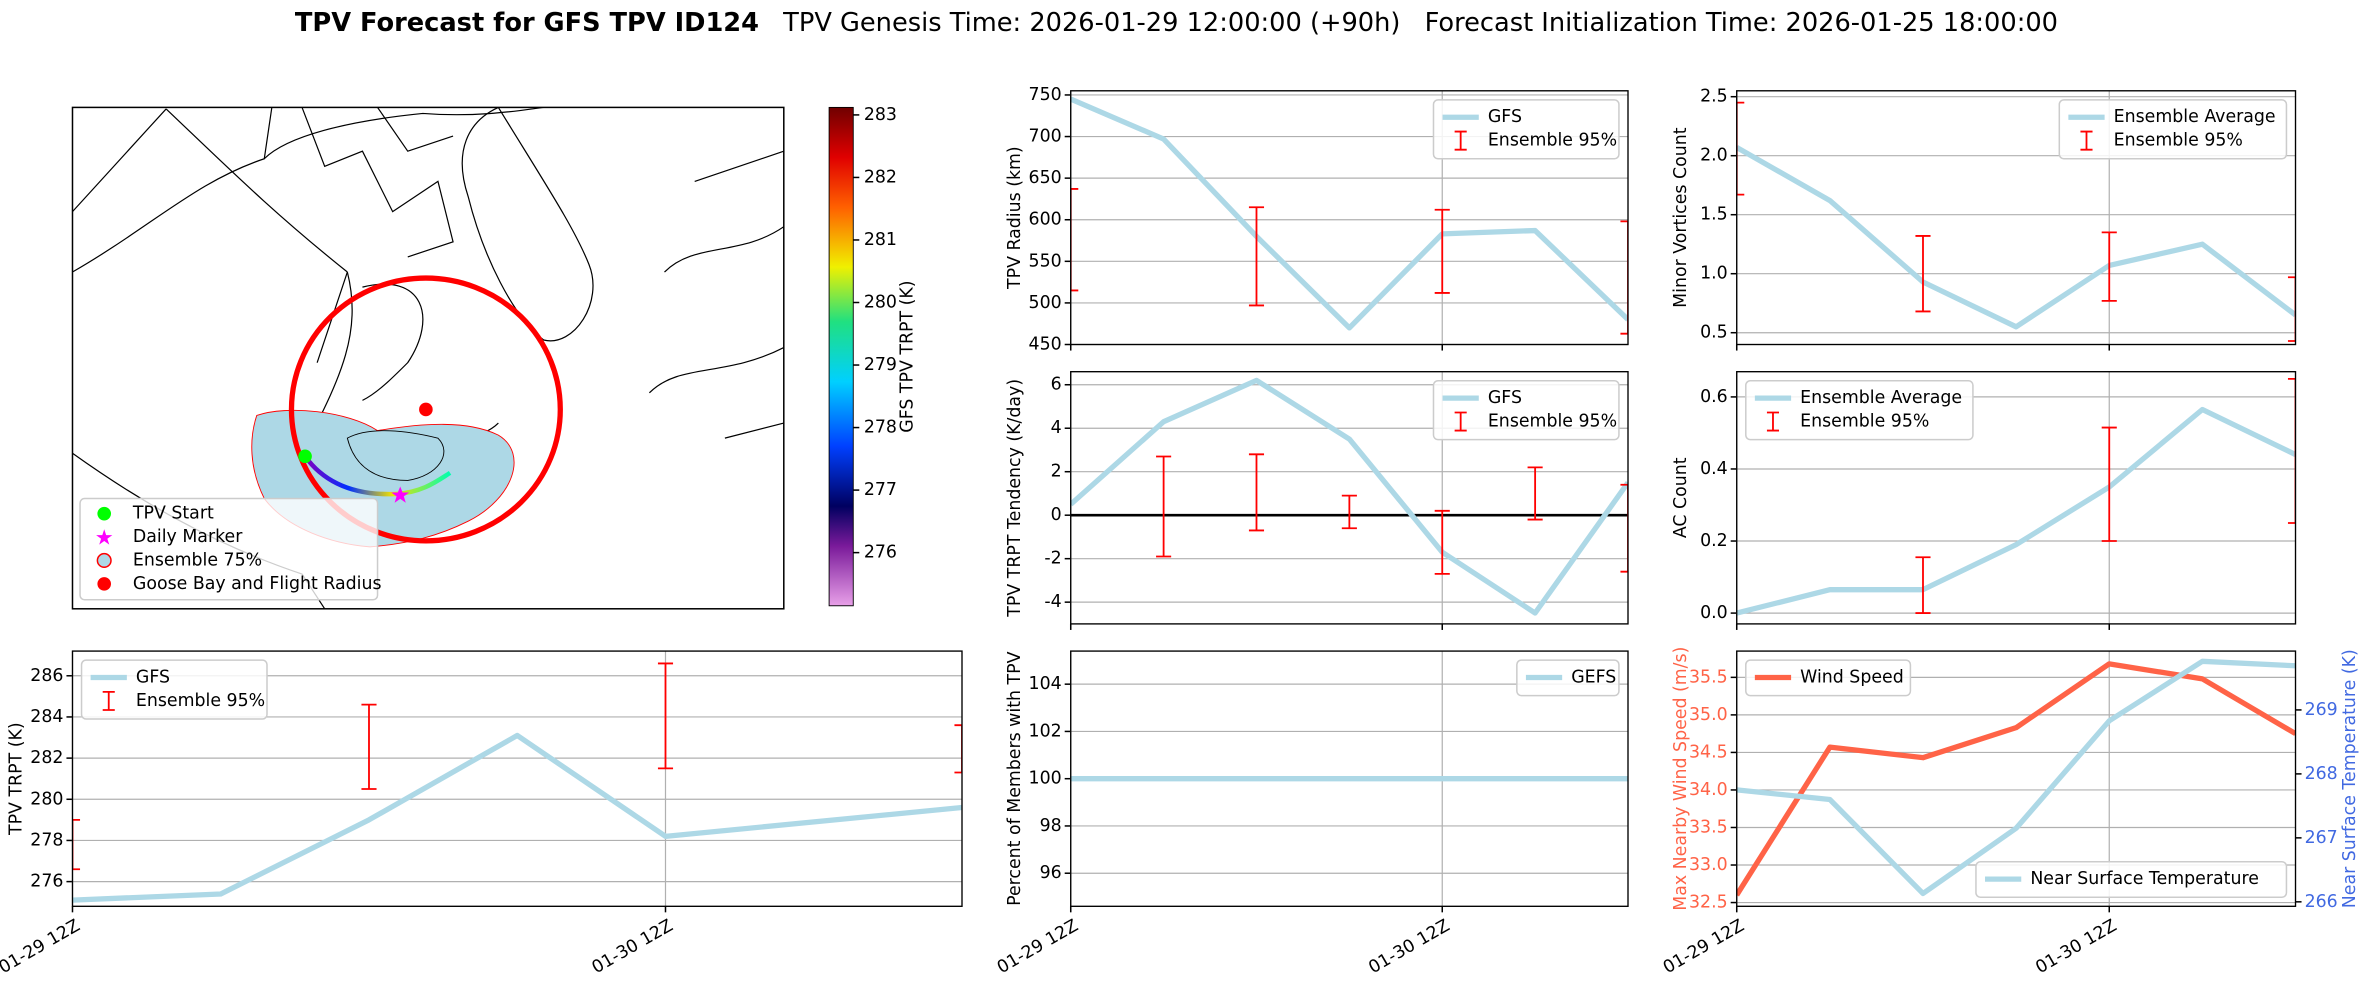  I want to click on greenland, so click(527, 224).